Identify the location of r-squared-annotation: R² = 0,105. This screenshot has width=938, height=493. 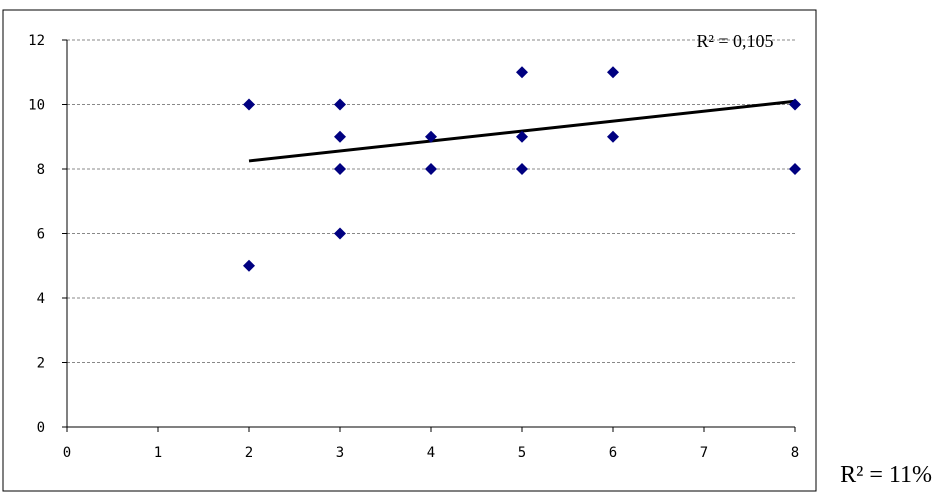
(734, 41).